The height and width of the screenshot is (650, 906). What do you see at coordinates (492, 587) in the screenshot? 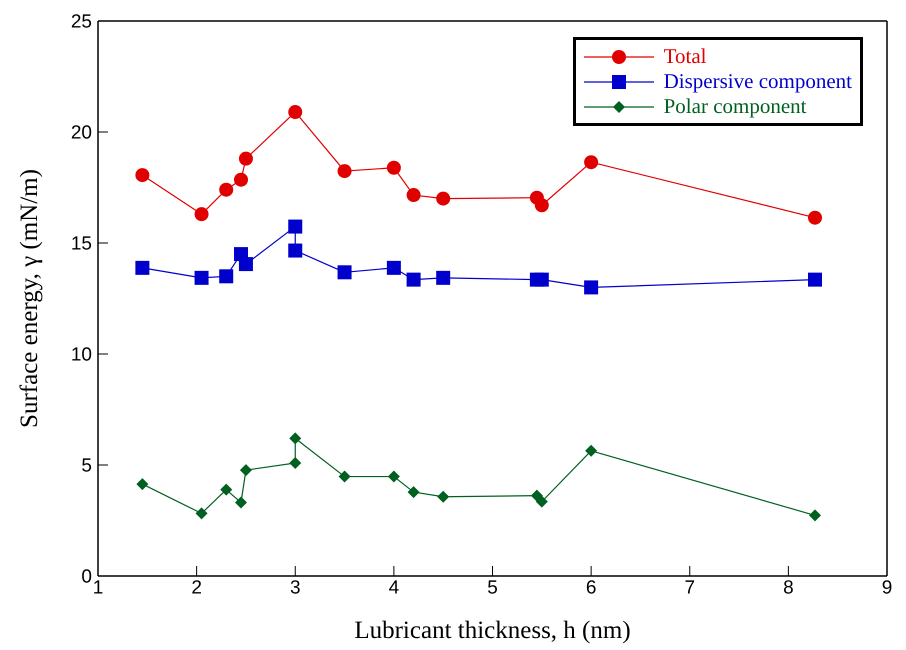
I see `x-tick-label: 5` at bounding box center [492, 587].